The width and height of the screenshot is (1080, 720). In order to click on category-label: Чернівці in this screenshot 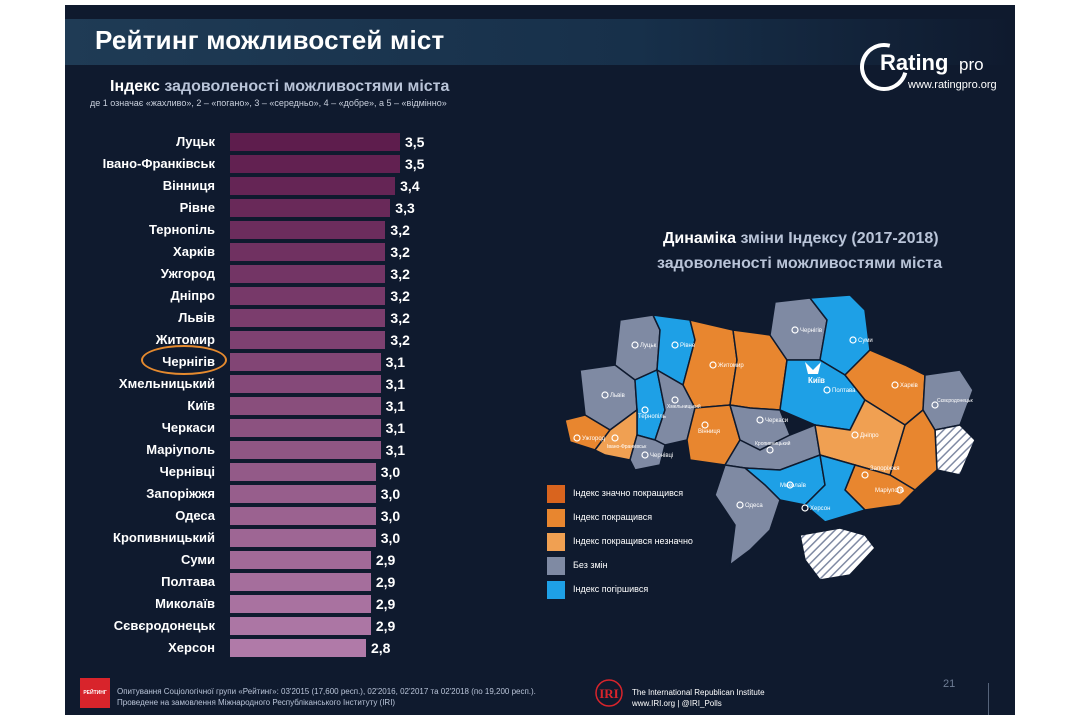, I will do `click(187, 471)`.